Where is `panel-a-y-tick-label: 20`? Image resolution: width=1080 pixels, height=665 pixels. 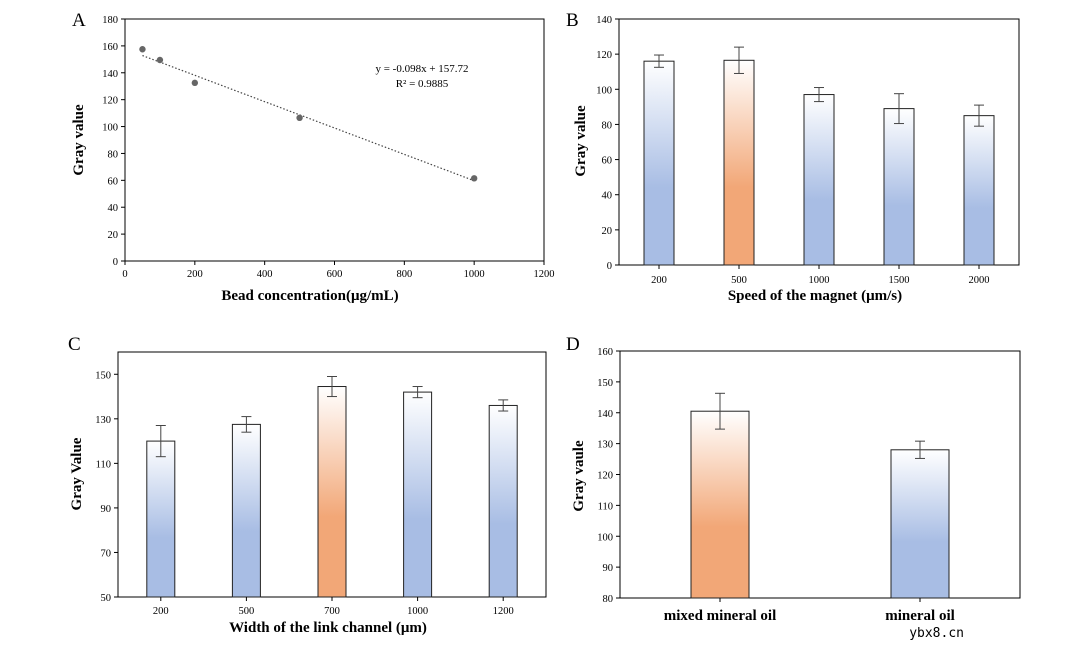 panel-a-y-tick-label: 20 is located at coordinates (113, 235).